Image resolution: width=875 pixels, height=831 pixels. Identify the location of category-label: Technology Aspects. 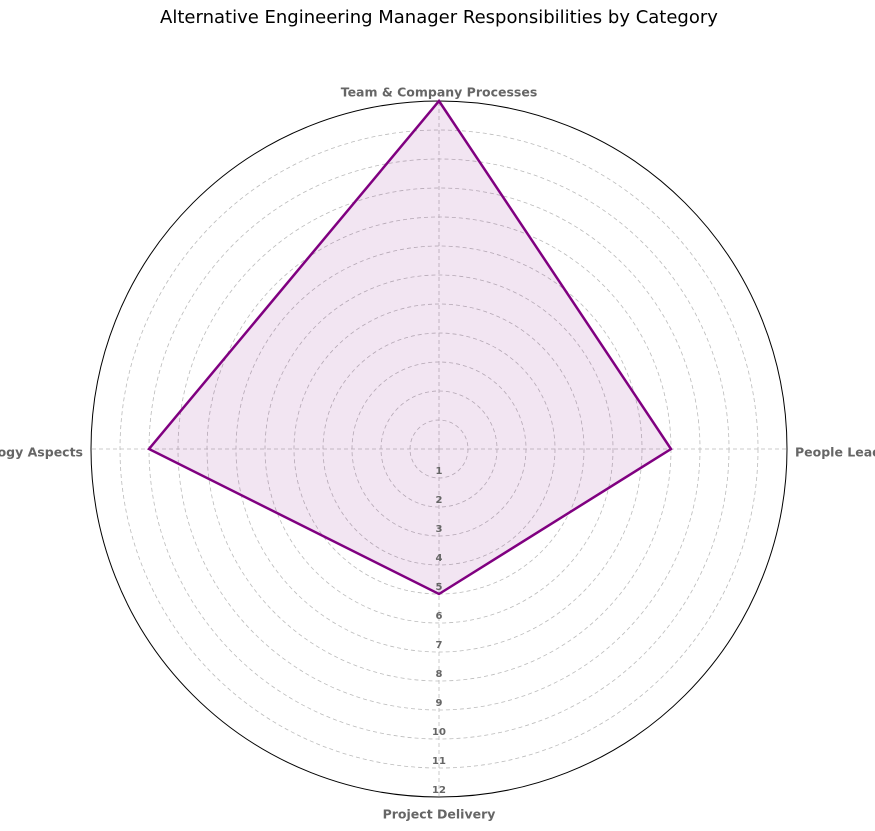
(41, 452).